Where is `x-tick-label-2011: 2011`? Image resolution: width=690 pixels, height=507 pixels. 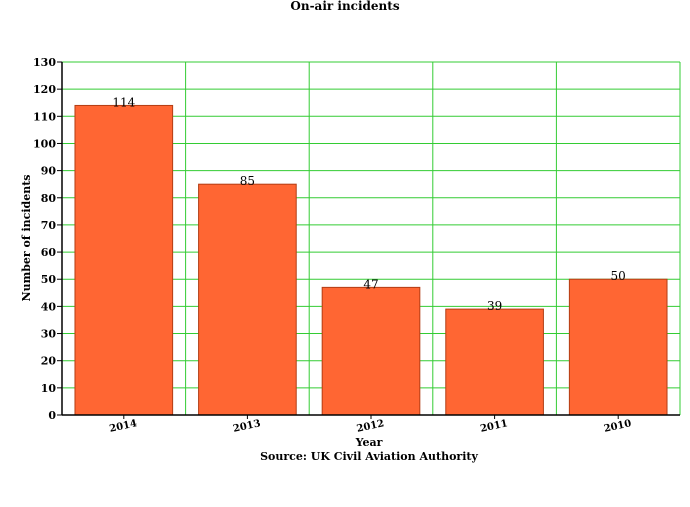 x-tick-label-2011: 2011 is located at coordinates (494, 426).